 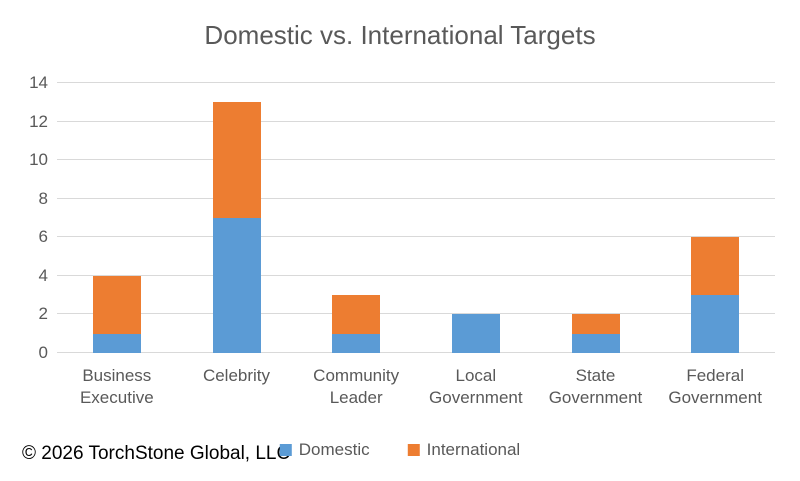 I want to click on y-tick-label-8: 8, so click(x=43, y=198).